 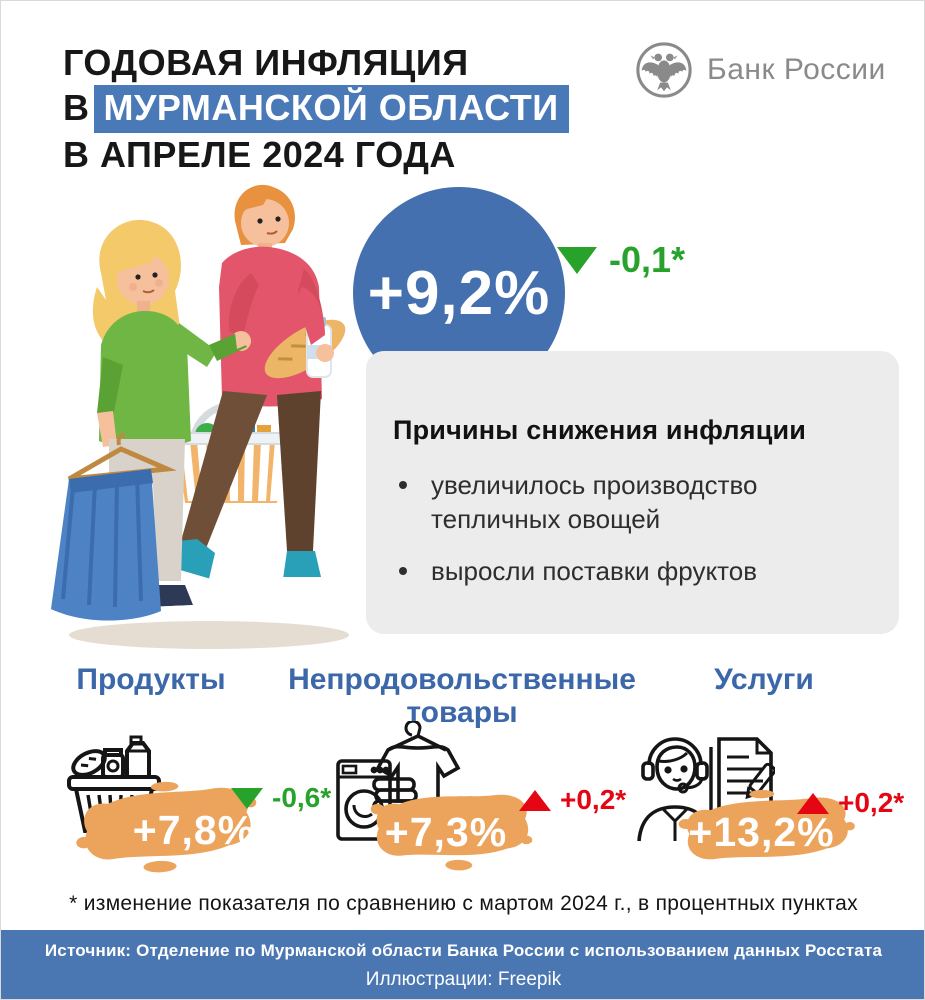 I want to click on reasons-title: Причины снижения инфляции, so click(x=600, y=430).